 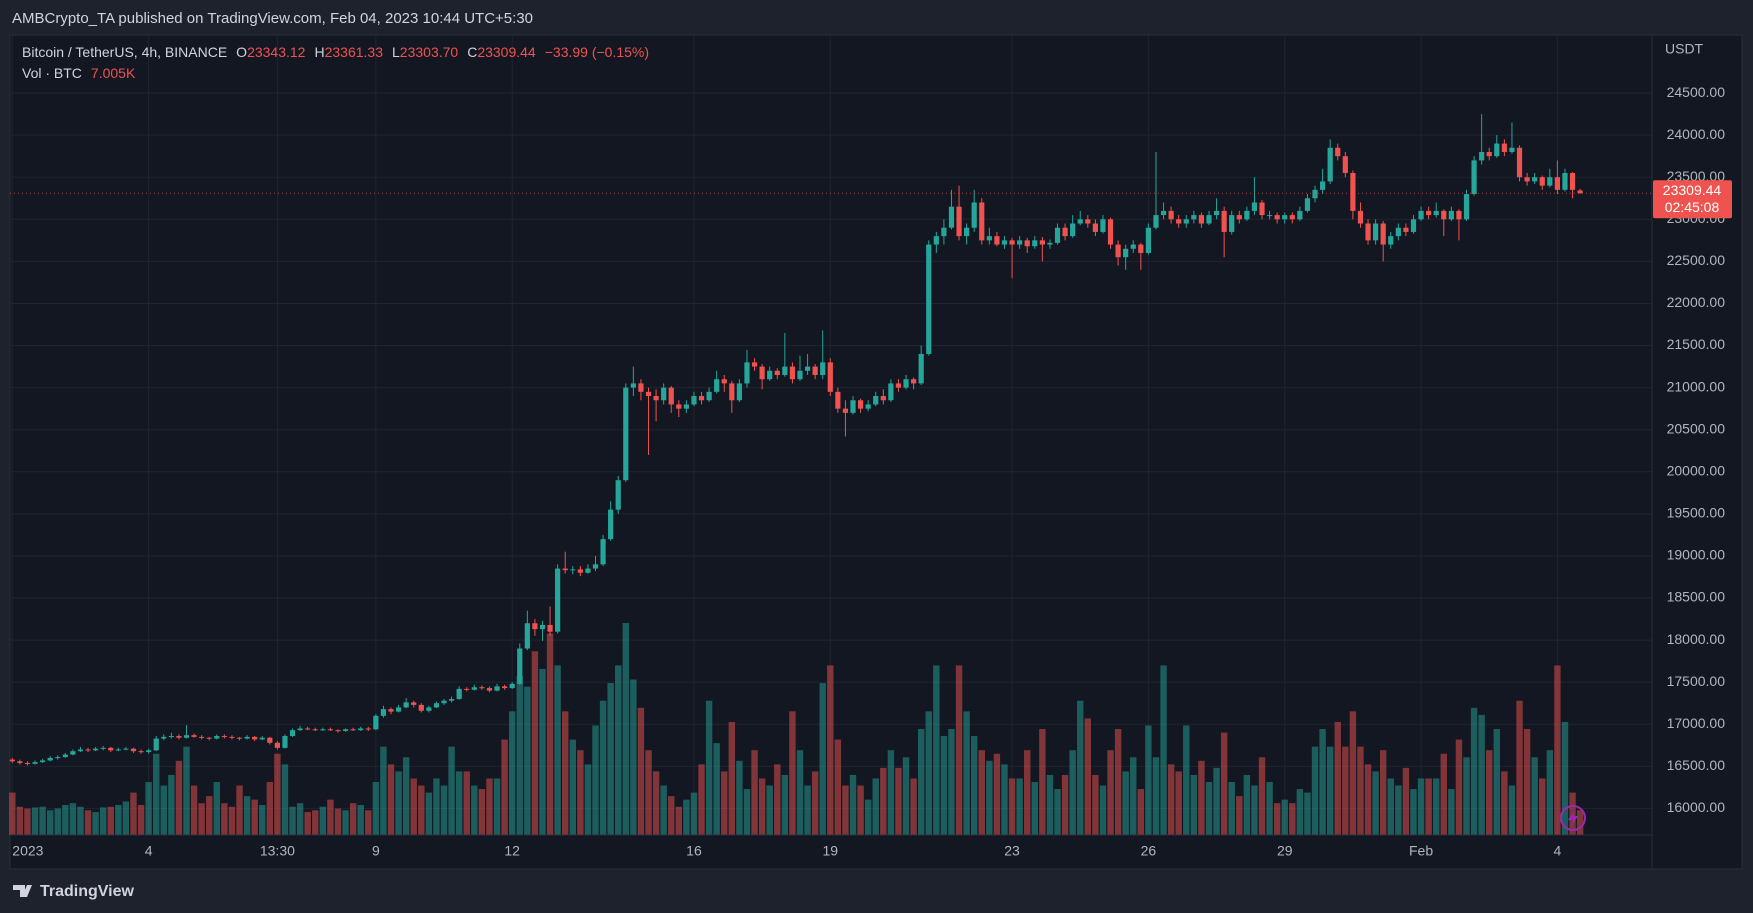 What do you see at coordinates (512, 851) in the screenshot?
I see `x-tick-label: 12` at bounding box center [512, 851].